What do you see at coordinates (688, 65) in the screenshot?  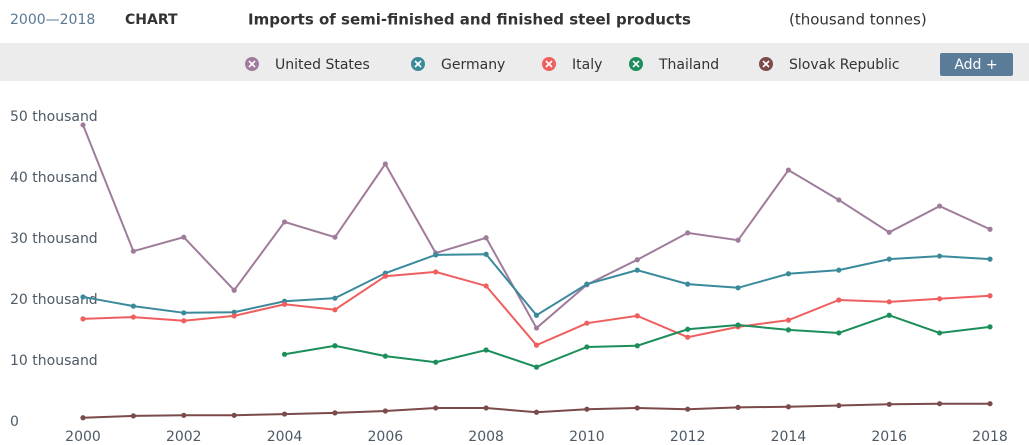 I see `legend-label: Thailand` at bounding box center [688, 65].